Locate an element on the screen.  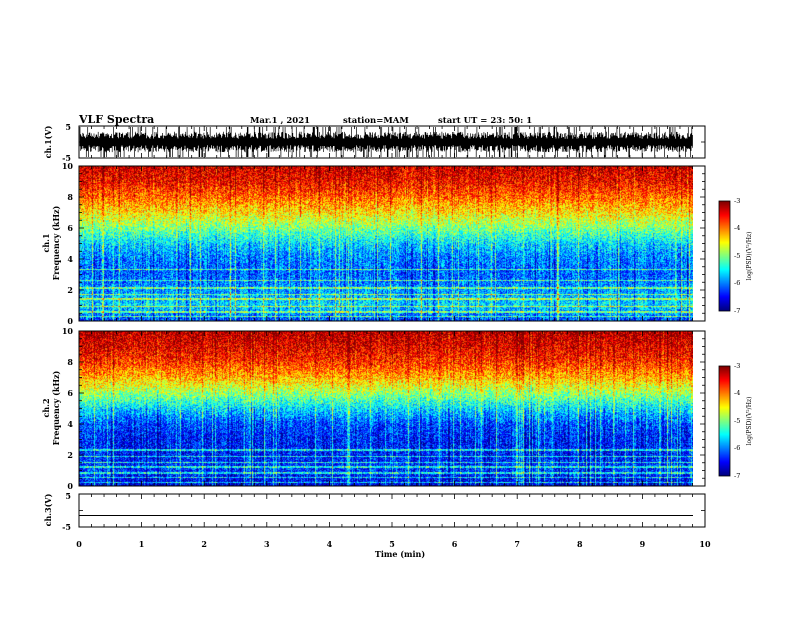
ch1-frequency-label: 0 is located at coordinates (70, 321).